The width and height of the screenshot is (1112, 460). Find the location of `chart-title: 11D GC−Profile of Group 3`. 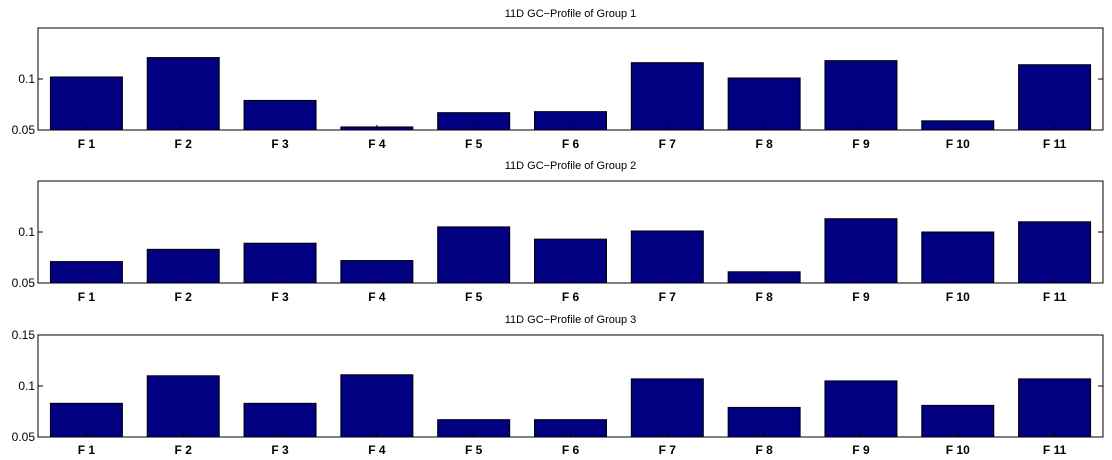

chart-title: 11D GC−Profile of Group 3 is located at coordinates (571, 320).